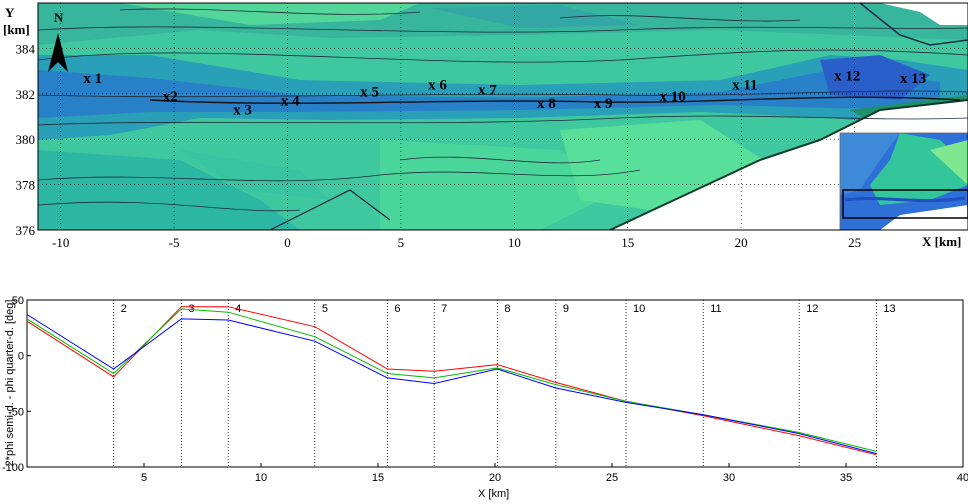 The height and width of the screenshot is (504, 968). Describe the element at coordinates (26, 139) in the screenshot. I see `map-y-tick-label: 380` at that location.